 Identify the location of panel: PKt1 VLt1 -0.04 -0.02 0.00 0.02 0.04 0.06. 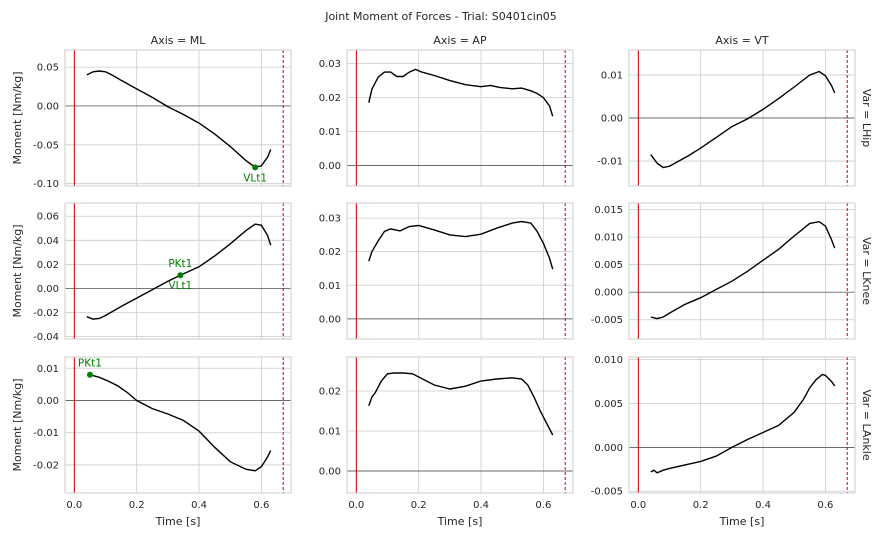
(162, 272).